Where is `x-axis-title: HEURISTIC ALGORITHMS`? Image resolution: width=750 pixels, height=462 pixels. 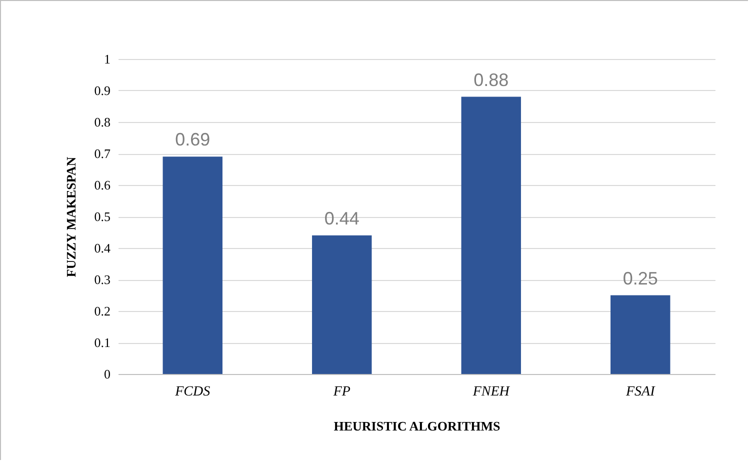
x-axis-title: HEURISTIC ALGORITHMS is located at coordinates (417, 426).